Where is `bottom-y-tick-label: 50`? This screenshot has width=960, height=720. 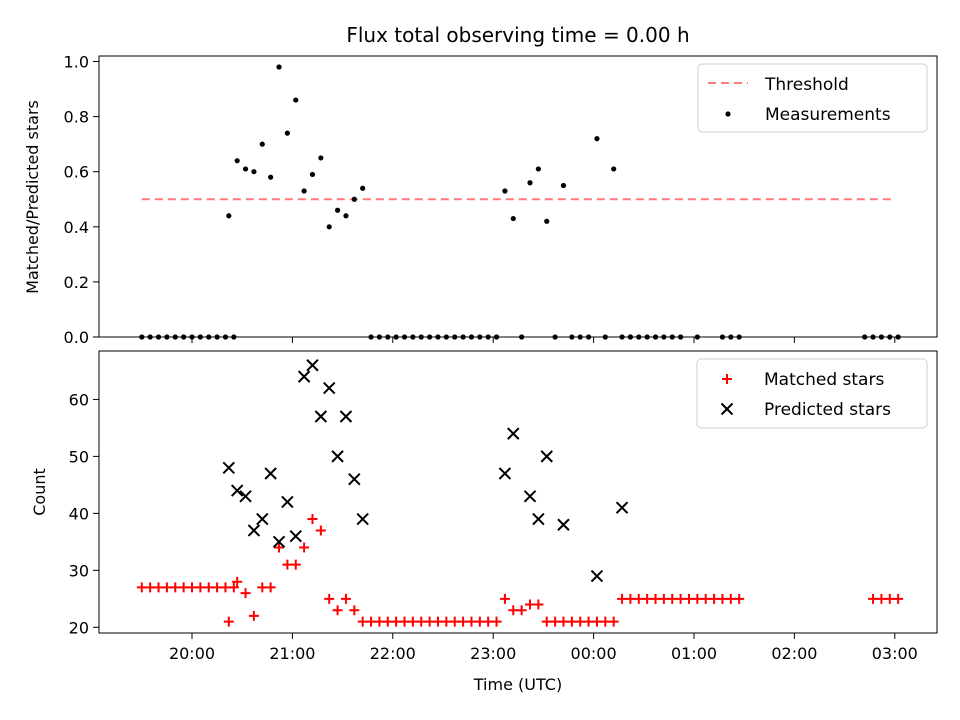 bottom-y-tick-label: 50 is located at coordinates (79, 456).